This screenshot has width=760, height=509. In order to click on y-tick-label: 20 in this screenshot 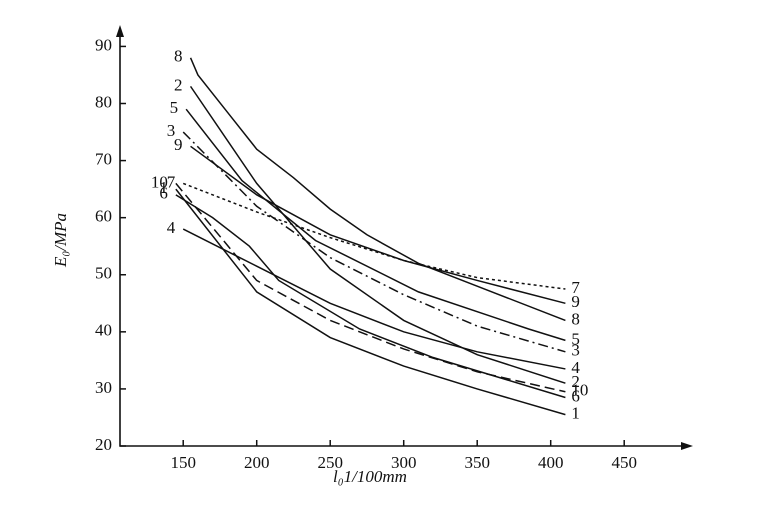, I will do `click(103, 444)`.